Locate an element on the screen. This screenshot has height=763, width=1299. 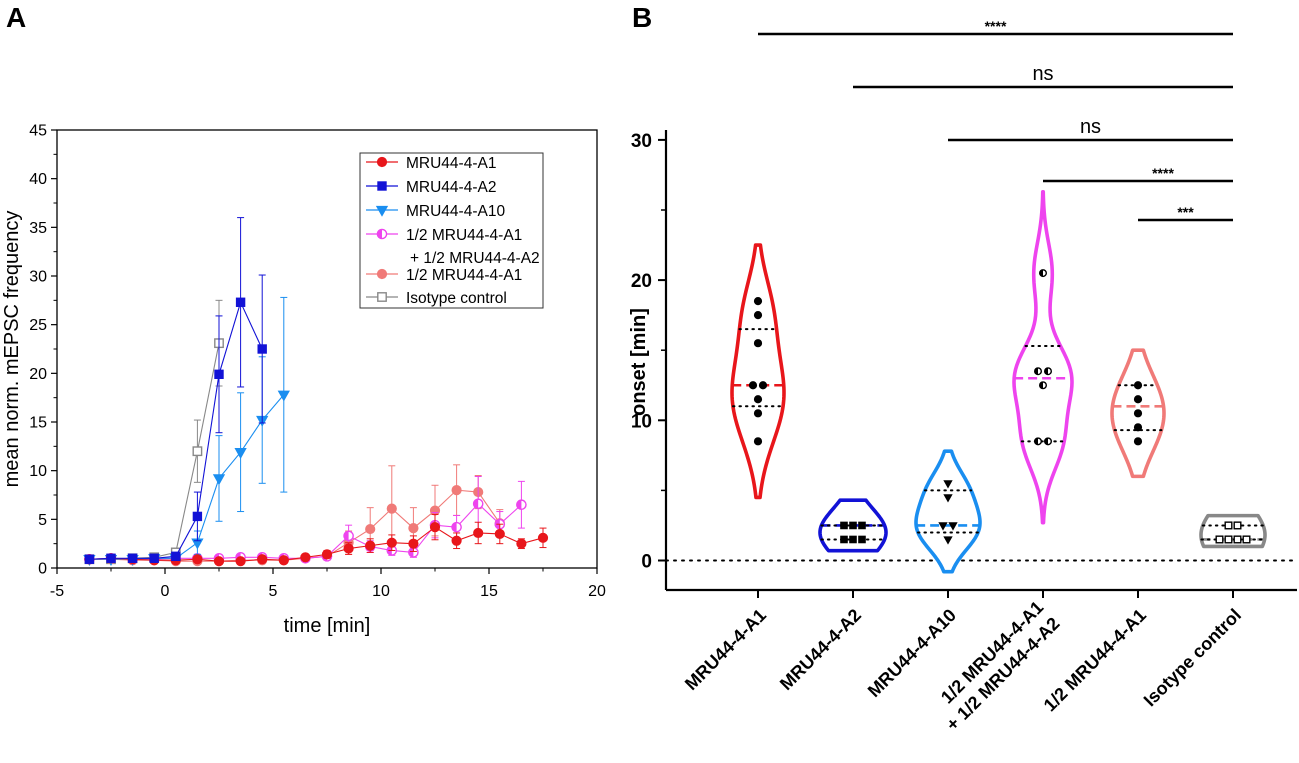
x-tick-label: 10 is located at coordinates (381, 591).